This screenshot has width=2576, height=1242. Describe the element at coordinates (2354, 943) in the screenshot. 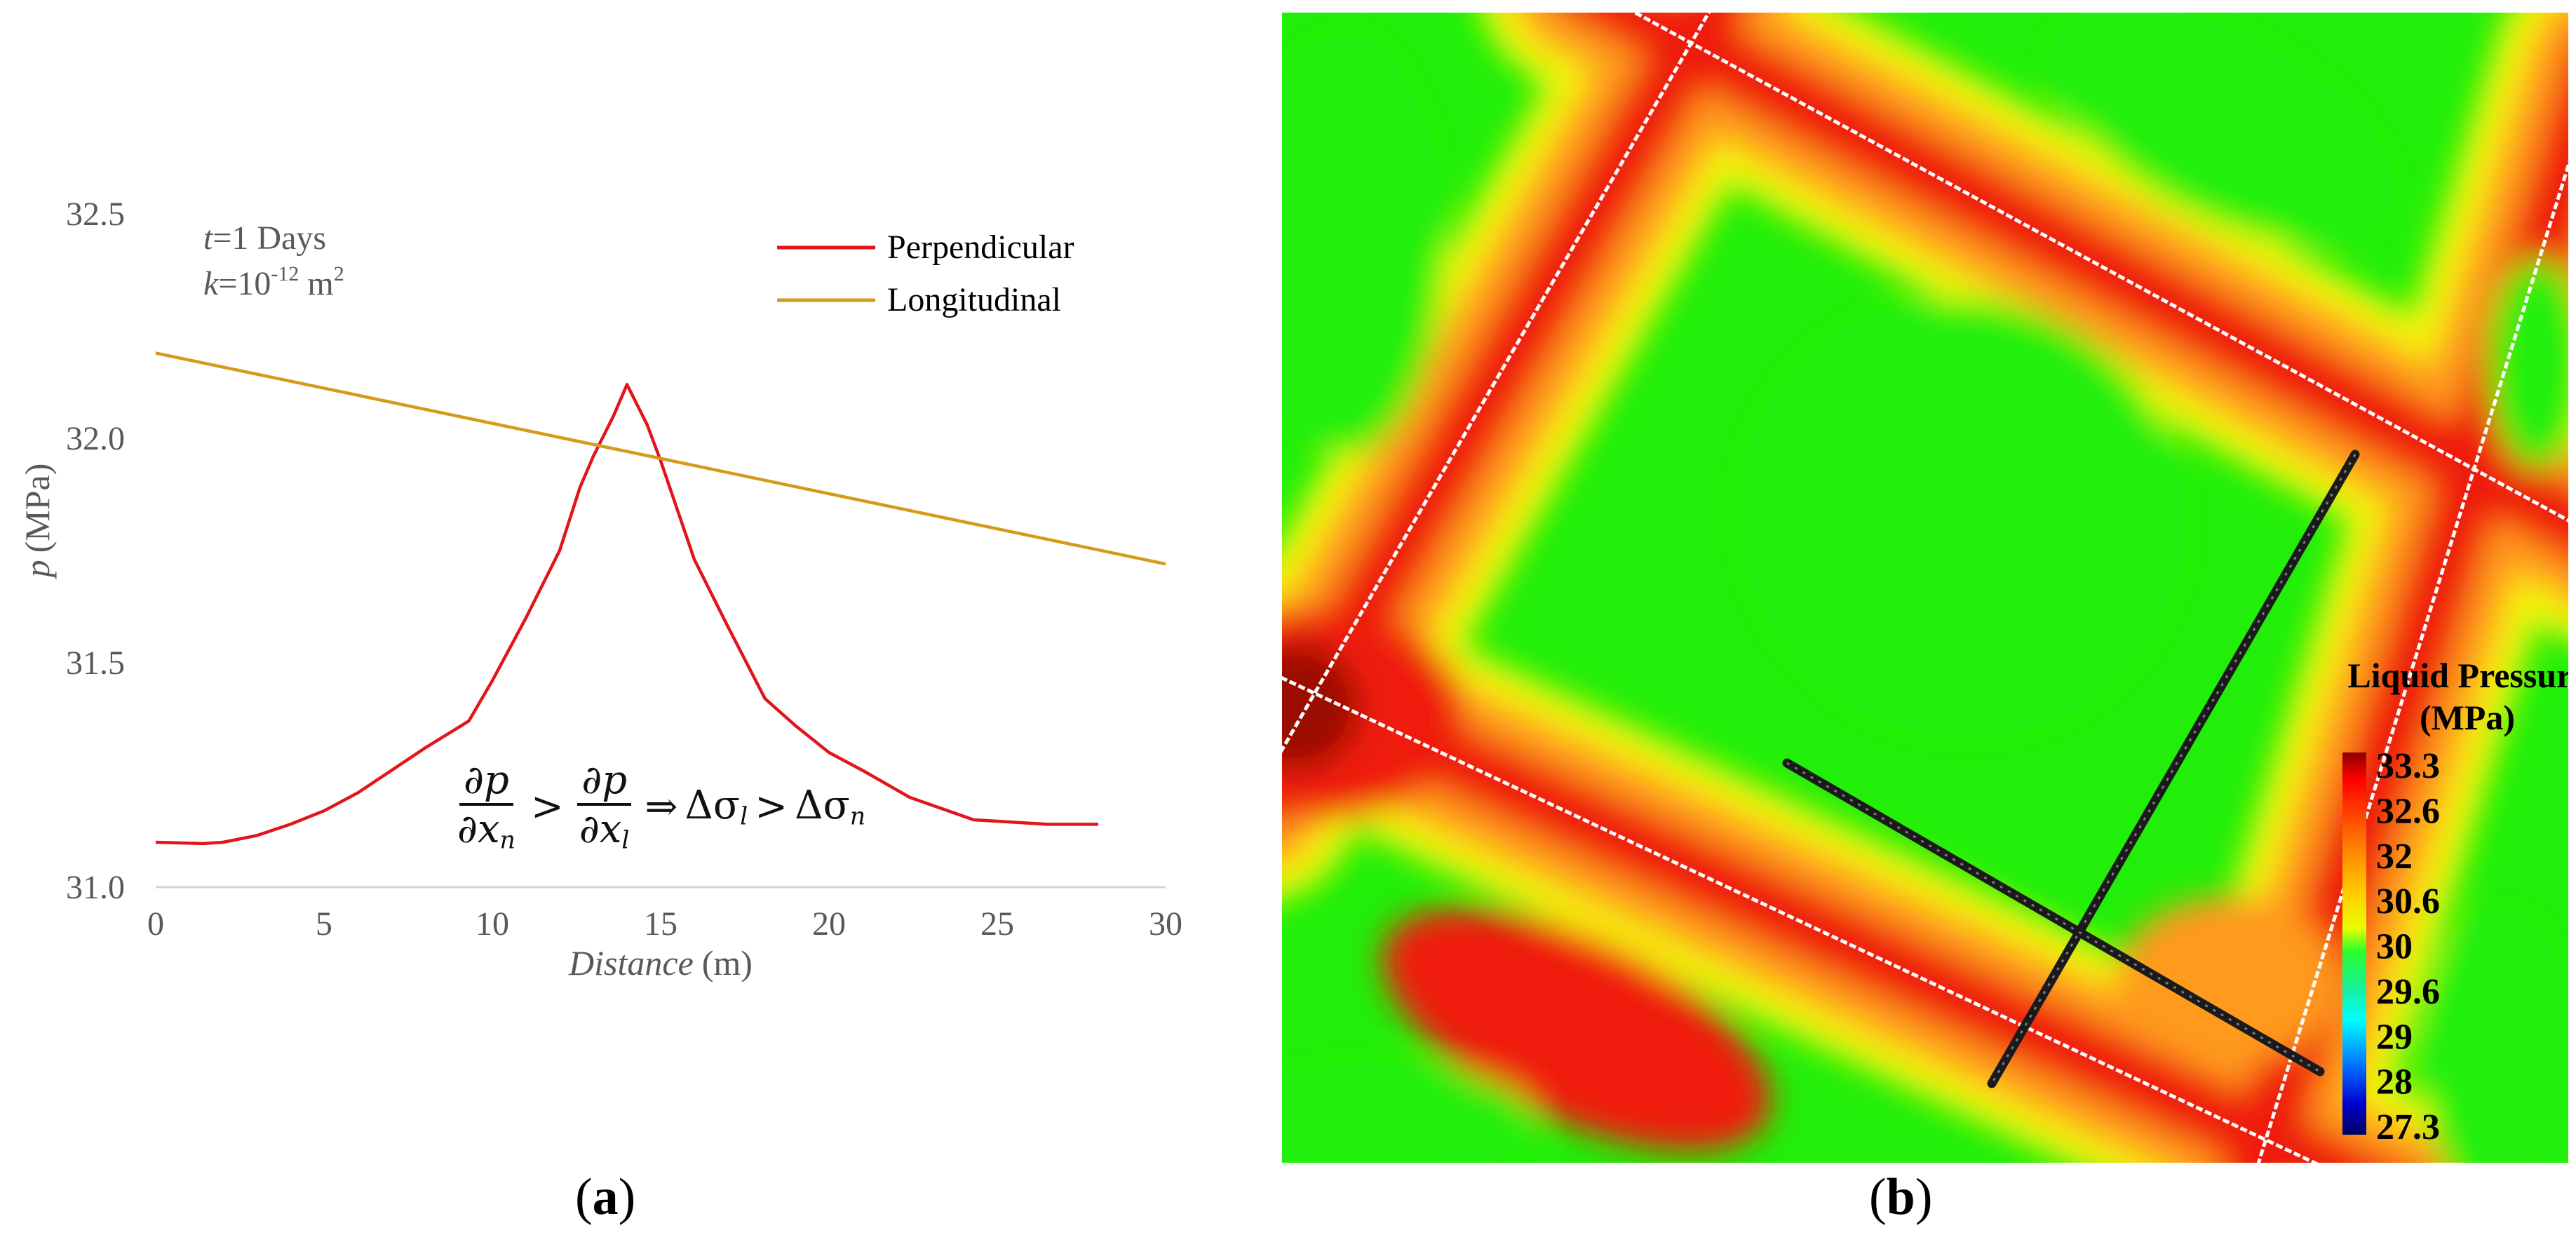

I see `colorbar-gradient` at that location.